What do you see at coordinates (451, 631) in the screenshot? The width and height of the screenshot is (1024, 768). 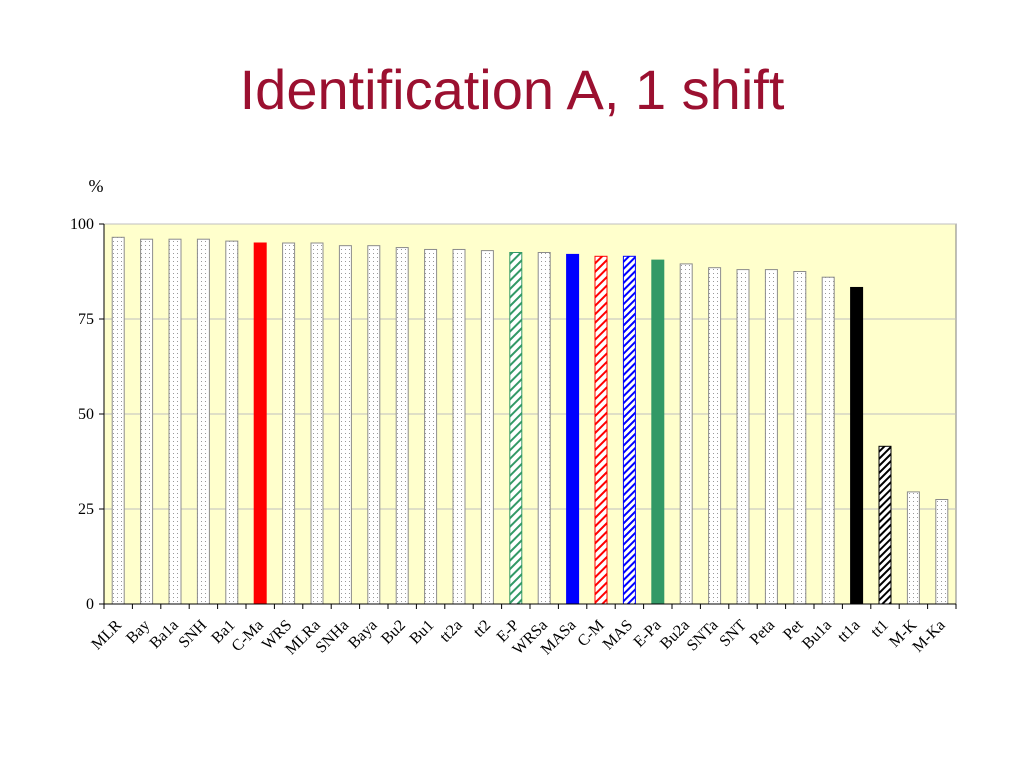 I see `x-tick-label: tt2a` at bounding box center [451, 631].